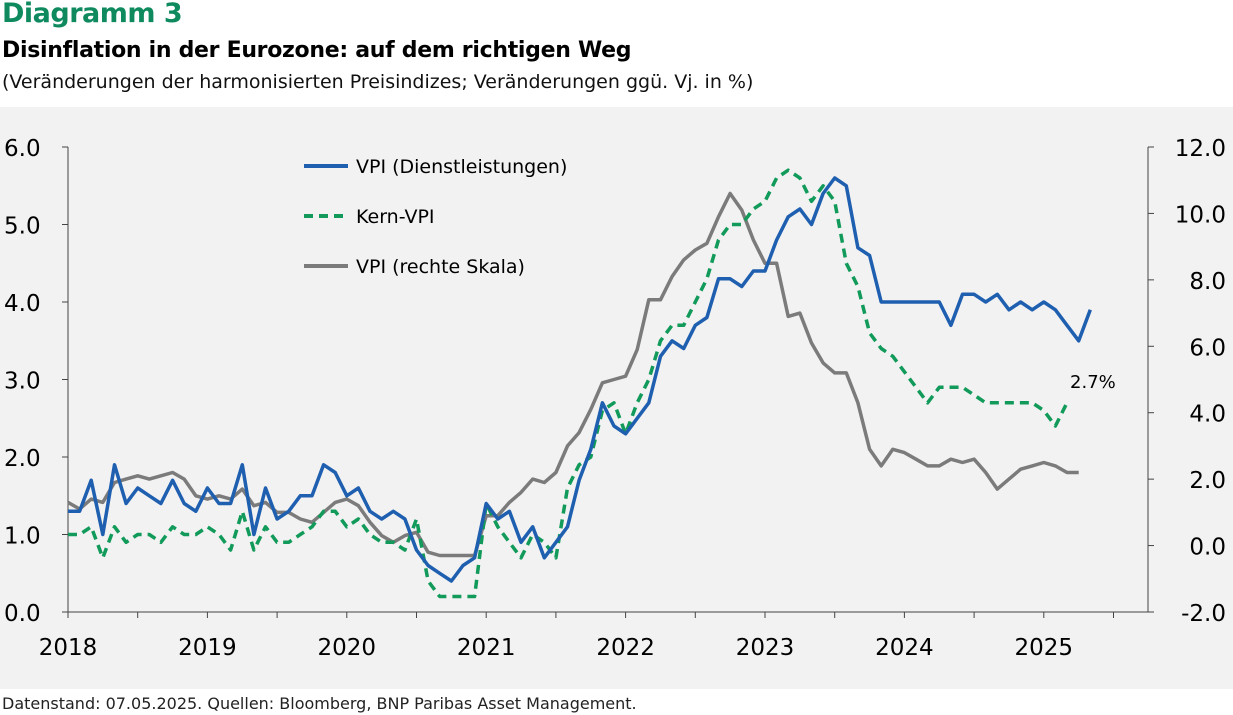 This screenshot has height=715, width=1233. What do you see at coordinates (22, 459) in the screenshot?
I see `left-y-tick-label: 2.0` at bounding box center [22, 459].